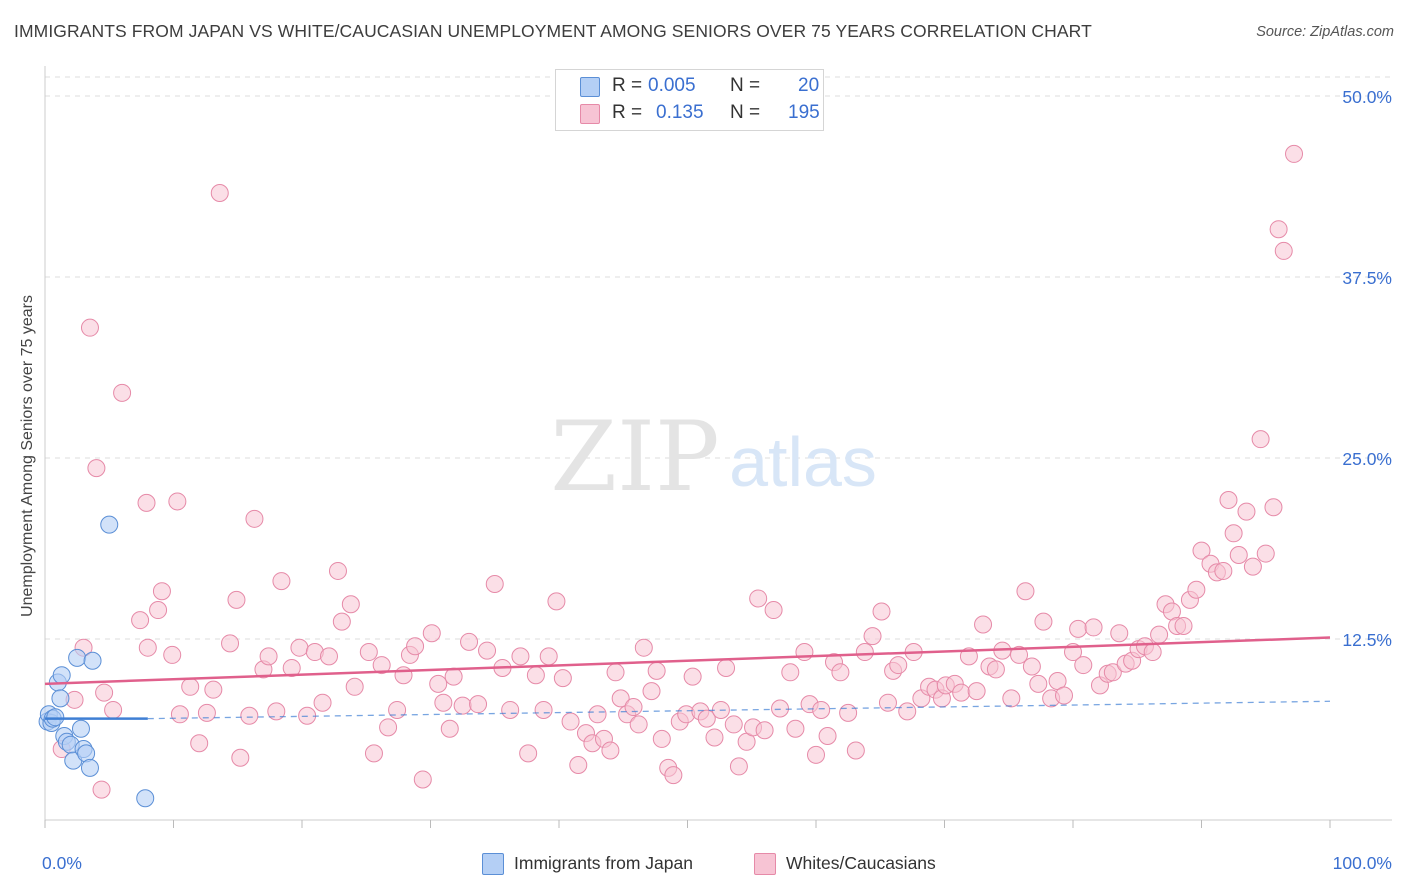 The image size is (1406, 892). Describe the element at coordinates (687, 661) in the screenshot. I see `trend-line-whites` at that location.